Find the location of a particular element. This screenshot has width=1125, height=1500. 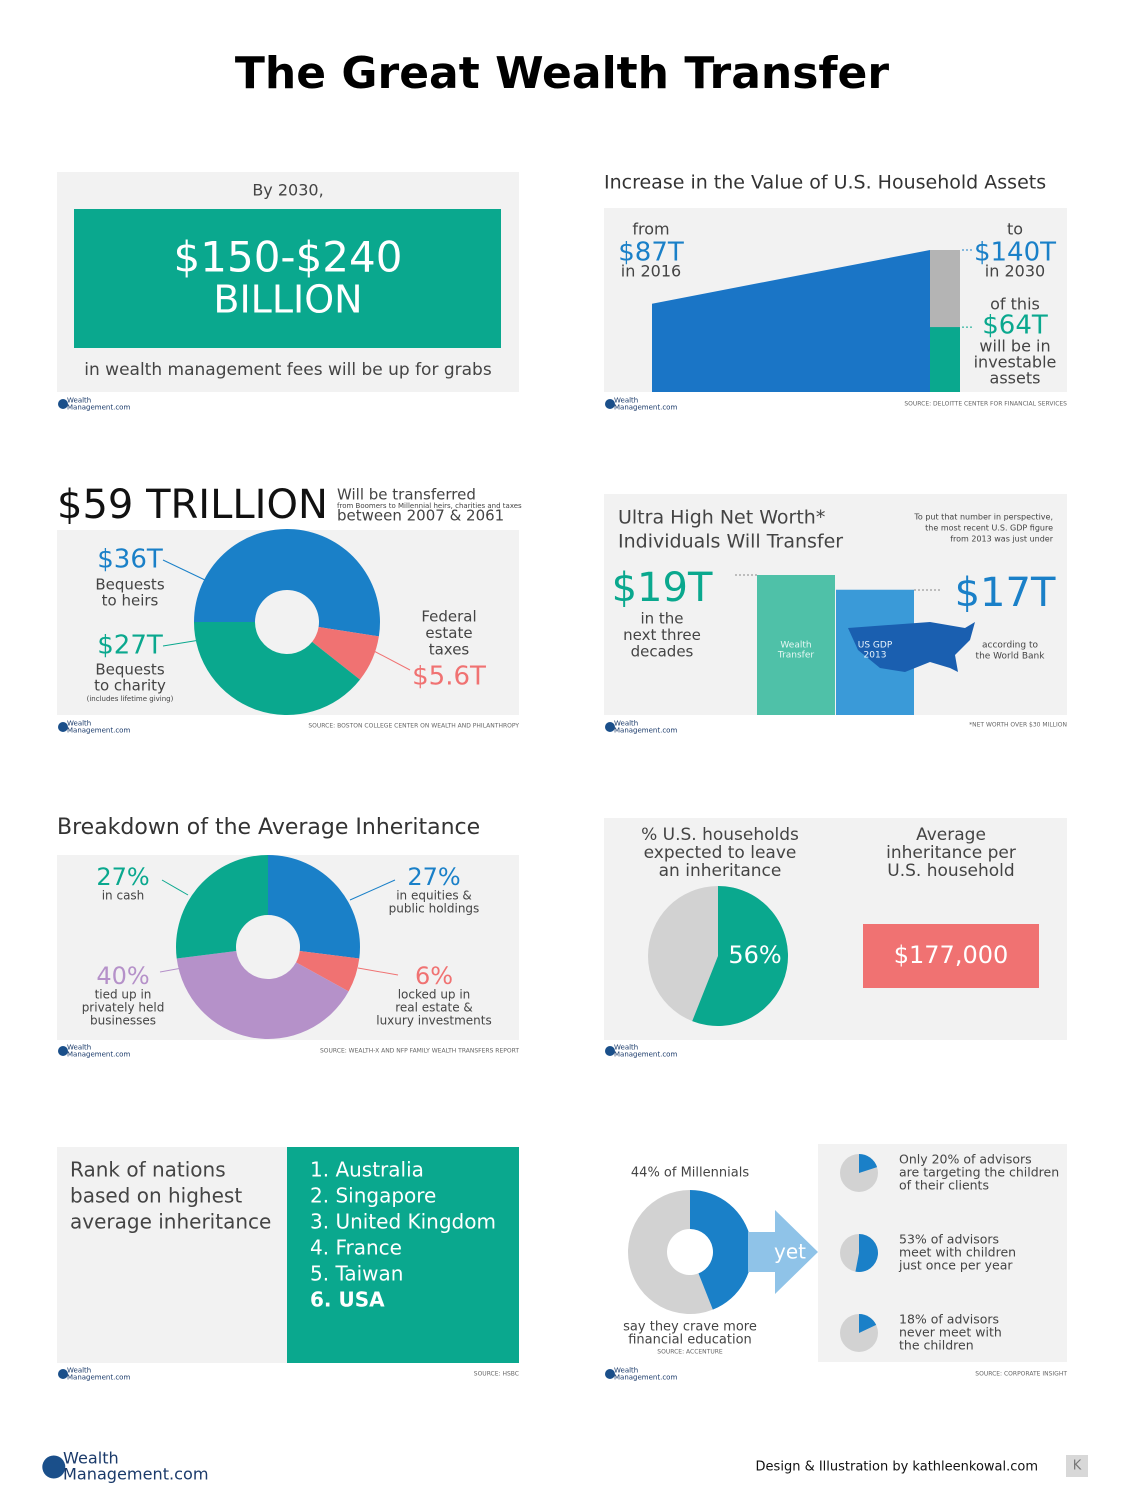

label: next three is located at coordinates (662, 635).